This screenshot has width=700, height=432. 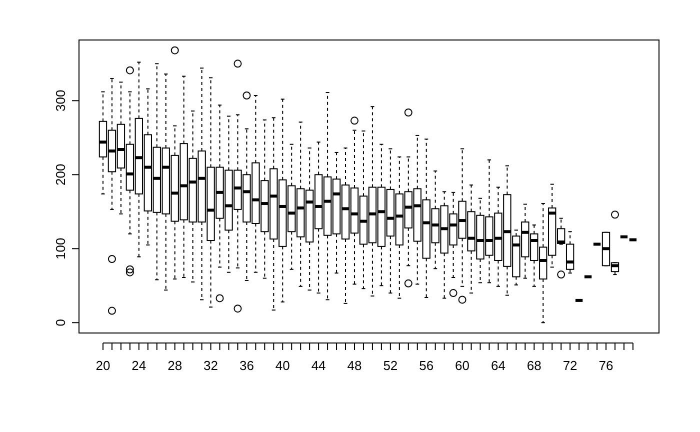 What do you see at coordinates (390, 365) in the screenshot?
I see `x-tick-label: 52` at bounding box center [390, 365].